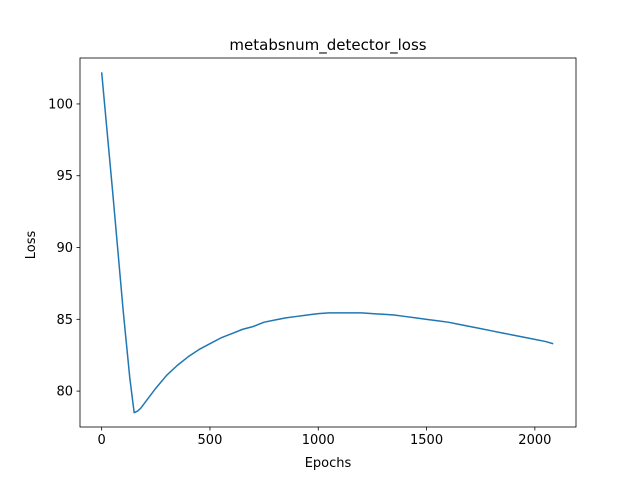  Describe the element at coordinates (210, 440) in the screenshot. I see `x-tick-label: 500` at that location.